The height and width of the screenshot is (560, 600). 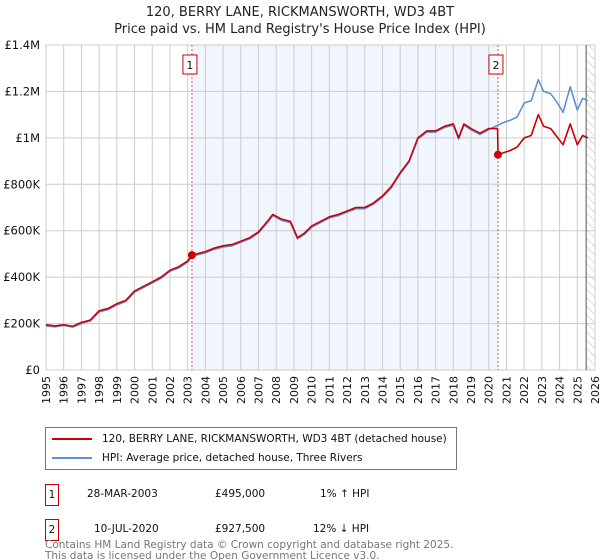 I want to click on x-tick-label: 1998, so click(x=99, y=390).